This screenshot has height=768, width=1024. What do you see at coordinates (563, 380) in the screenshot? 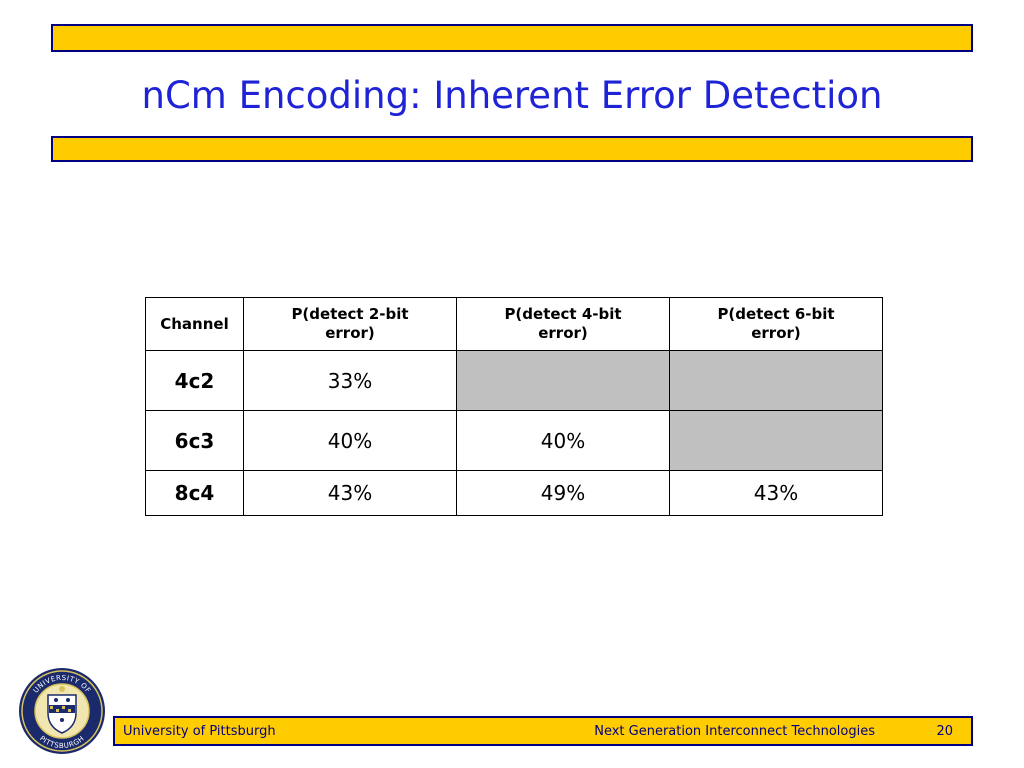
I see `p4-cell-empty` at bounding box center [563, 380].